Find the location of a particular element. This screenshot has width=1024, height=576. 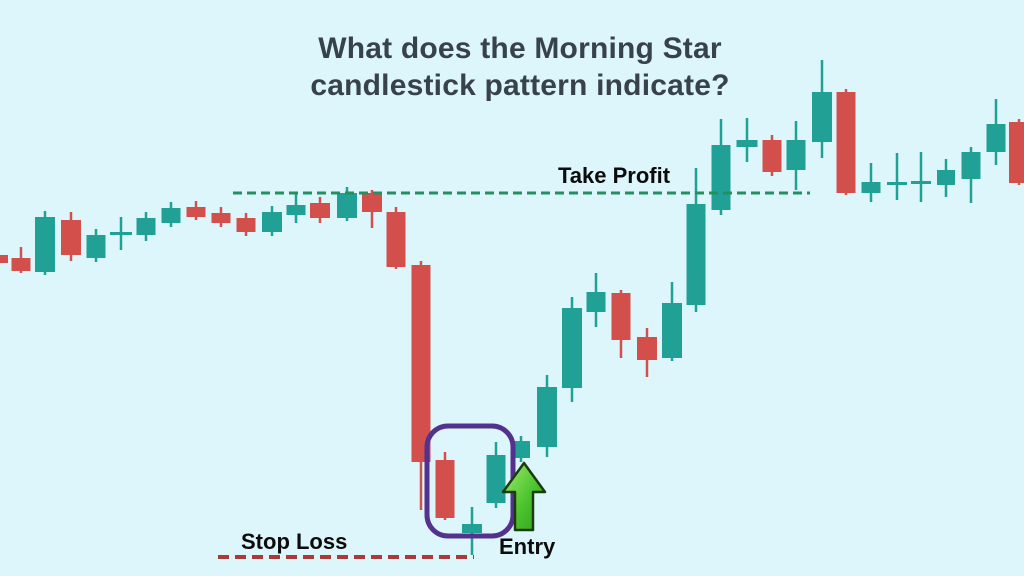

stop-loss-label: Stop Loss is located at coordinates (294, 541).